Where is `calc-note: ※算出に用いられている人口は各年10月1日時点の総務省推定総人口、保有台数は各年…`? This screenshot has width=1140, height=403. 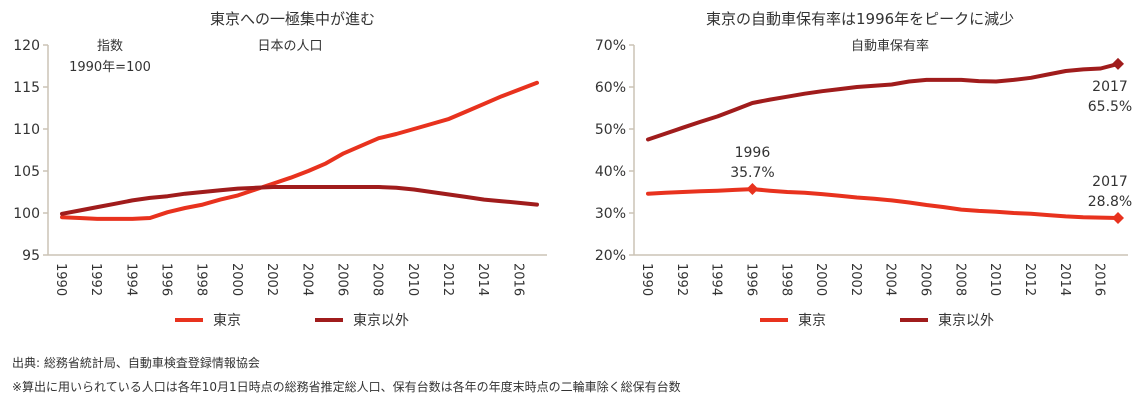 calc-note: ※算出に用いられている人口は各年10月1日時点の総務省推定総人口、保有台数は各年… is located at coordinates (346, 387).